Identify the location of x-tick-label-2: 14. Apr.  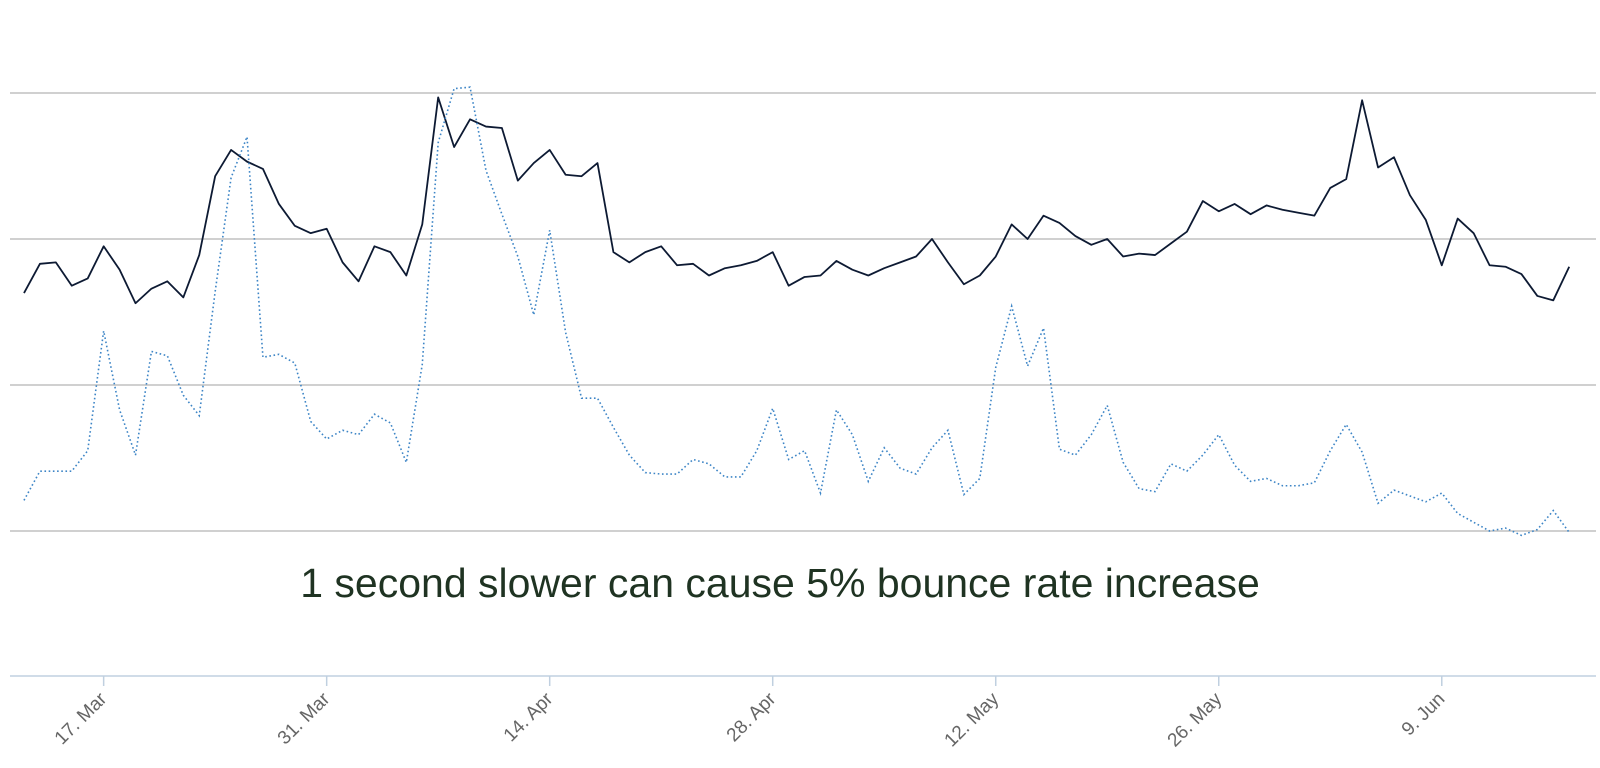
(529, 717).